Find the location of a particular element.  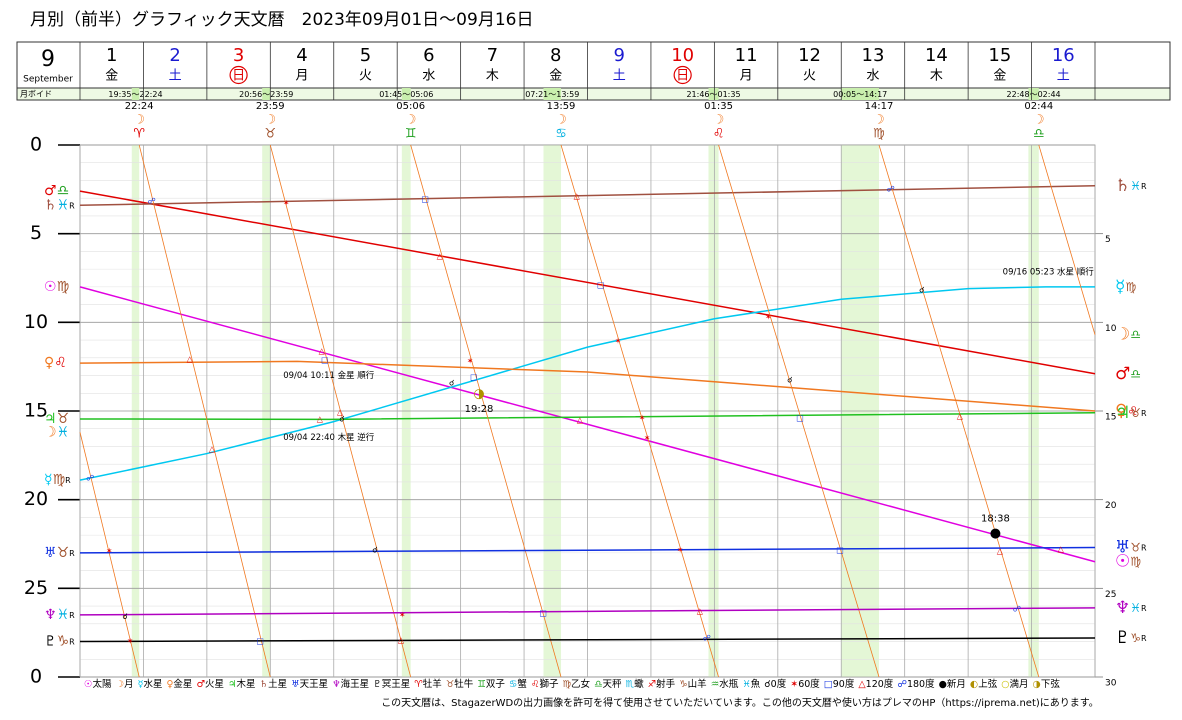

legend-symbol: ♆ is located at coordinates (336, 684).